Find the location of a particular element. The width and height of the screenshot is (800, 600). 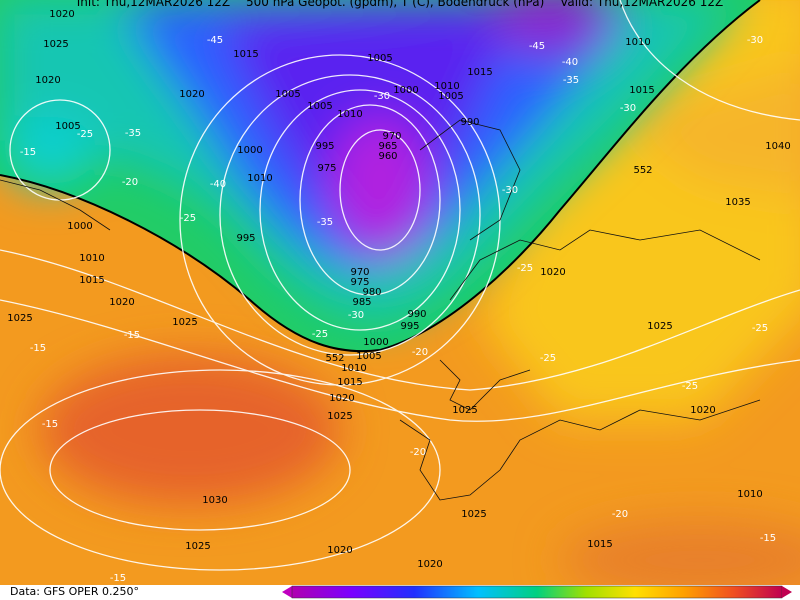

data-source: Data: GFS OPER 0.250° is located at coordinates (74, 591).